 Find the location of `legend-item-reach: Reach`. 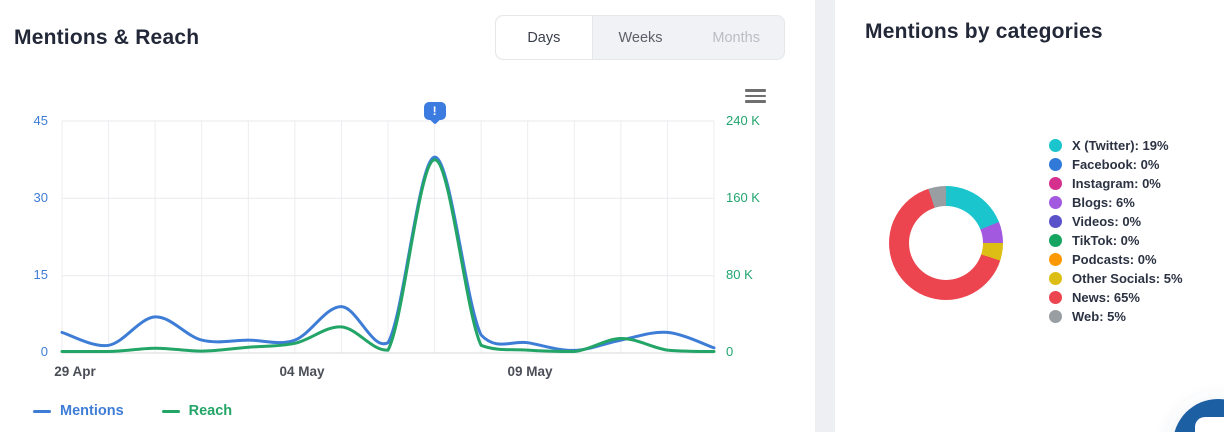

legend-item-reach: Reach is located at coordinates (197, 411).